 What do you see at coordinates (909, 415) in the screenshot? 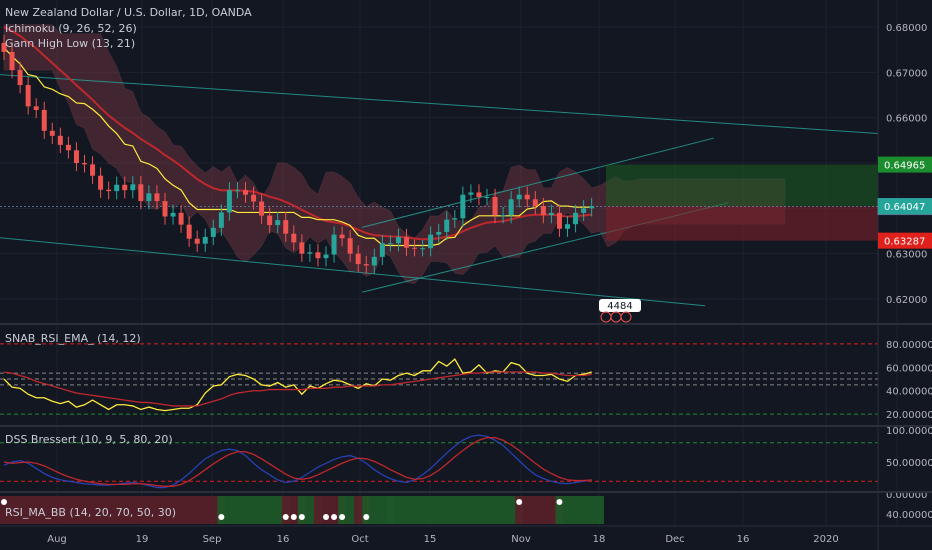
I see `pane-axis-label: 20.00000` at bounding box center [909, 415].